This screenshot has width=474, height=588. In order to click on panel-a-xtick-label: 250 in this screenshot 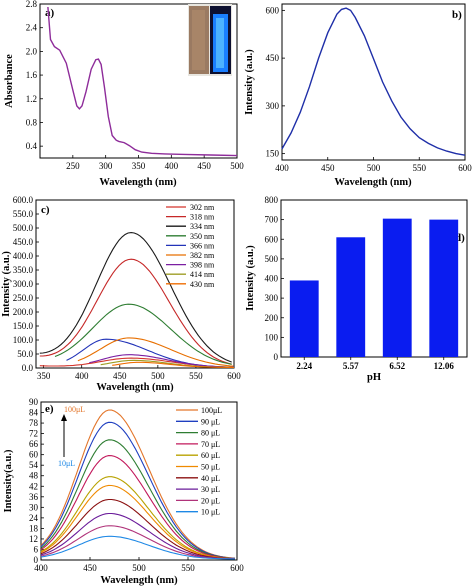, I will do `click(73, 166)`.